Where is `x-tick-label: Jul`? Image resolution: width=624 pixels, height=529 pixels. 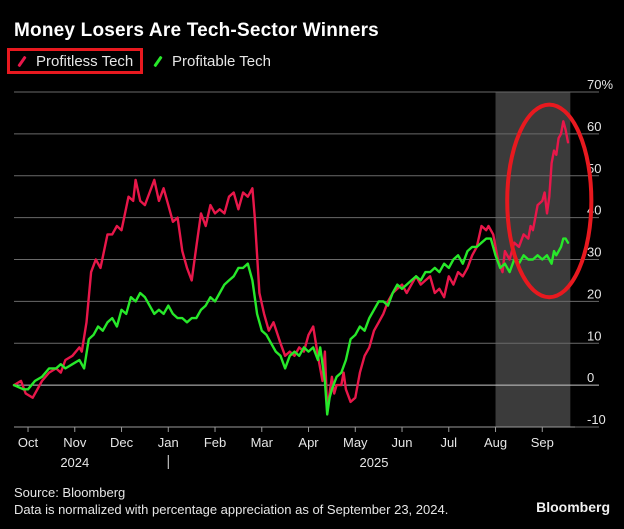 x-tick-label: Jul is located at coordinates (448, 442).